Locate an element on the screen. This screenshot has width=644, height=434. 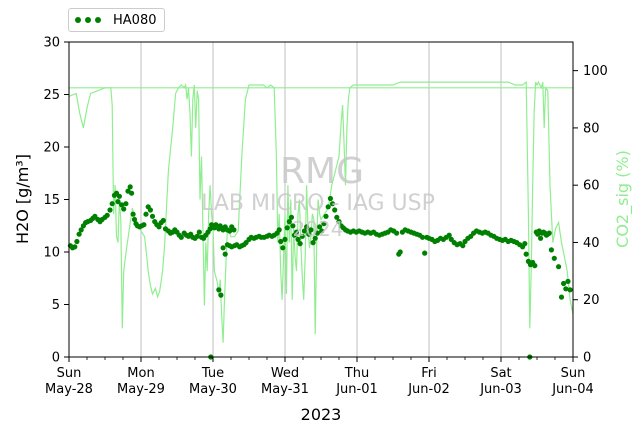
x-tick-label-date: Jun-02 is located at coordinates (428, 389).